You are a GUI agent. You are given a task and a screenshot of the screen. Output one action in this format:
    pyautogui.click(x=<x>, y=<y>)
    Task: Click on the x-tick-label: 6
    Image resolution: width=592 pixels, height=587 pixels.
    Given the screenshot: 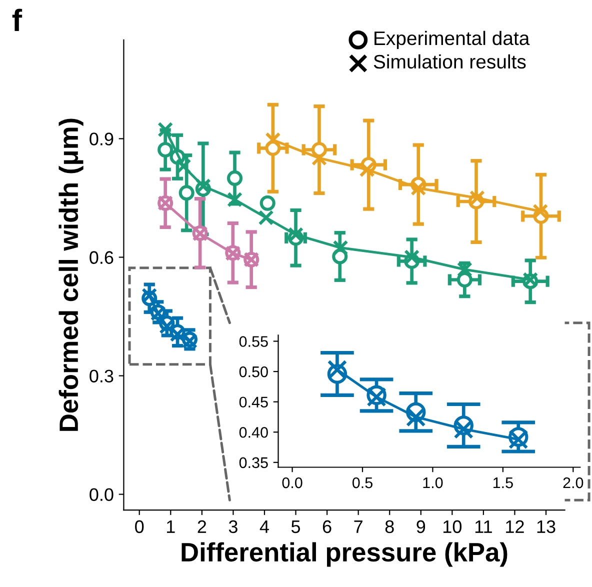 What is the action you would take?
    pyautogui.click(x=327, y=527)
    